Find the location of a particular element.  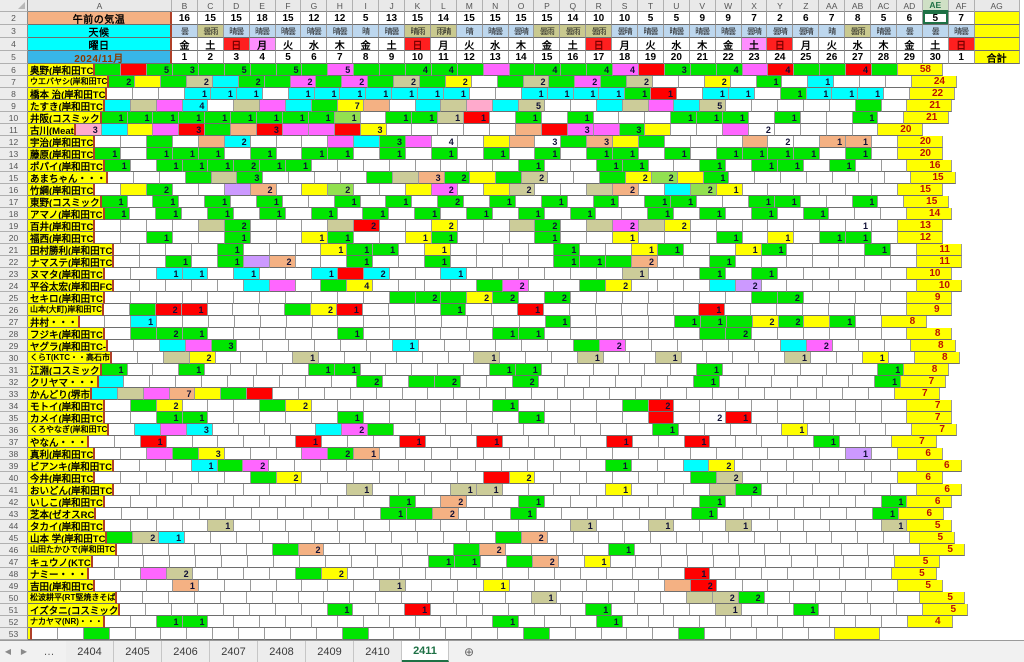

player-name-cell: 吉田(岸和田TC is located at coordinates (62, 586).